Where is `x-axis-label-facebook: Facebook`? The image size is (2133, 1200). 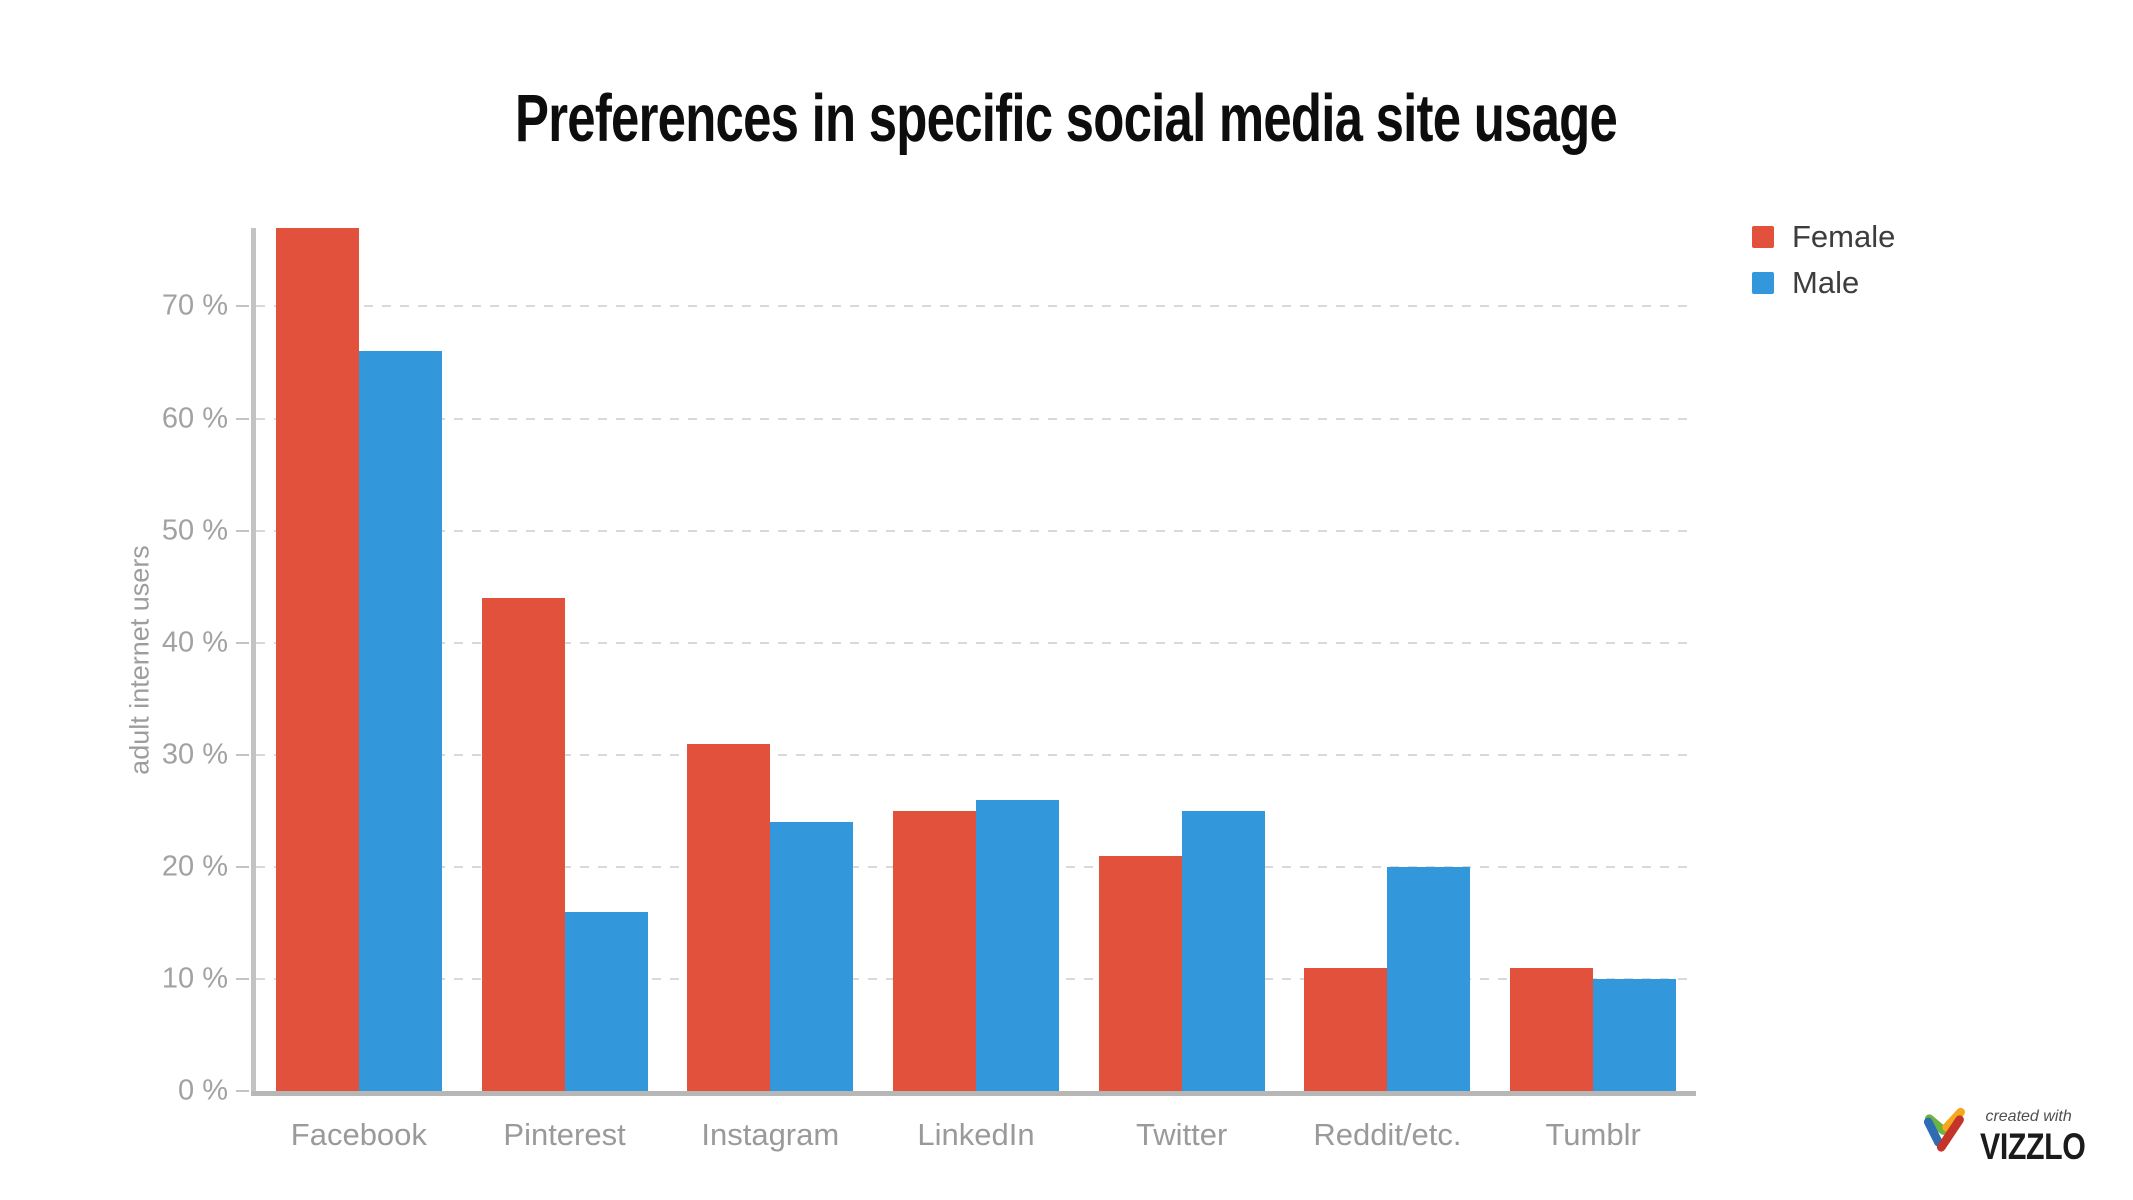 x-axis-label-facebook: Facebook is located at coordinates (358, 1134).